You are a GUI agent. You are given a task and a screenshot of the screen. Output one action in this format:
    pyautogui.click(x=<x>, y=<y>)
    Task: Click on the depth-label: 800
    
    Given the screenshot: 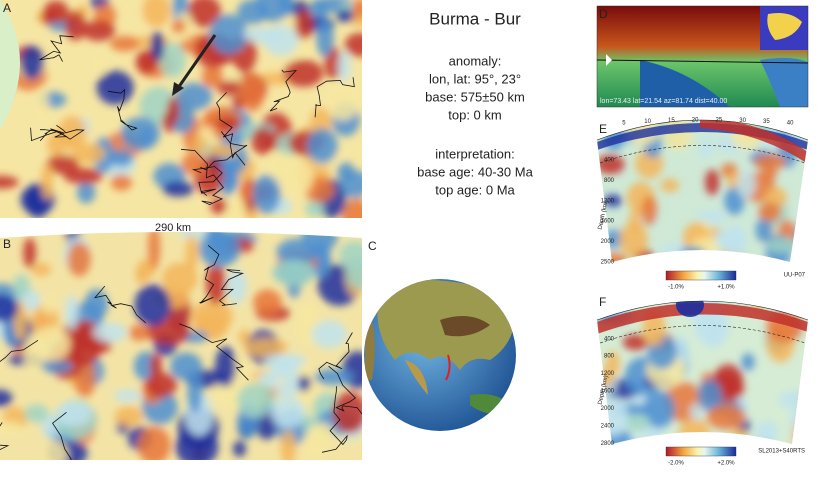 What is the action you would take?
    pyautogui.click(x=609, y=357)
    